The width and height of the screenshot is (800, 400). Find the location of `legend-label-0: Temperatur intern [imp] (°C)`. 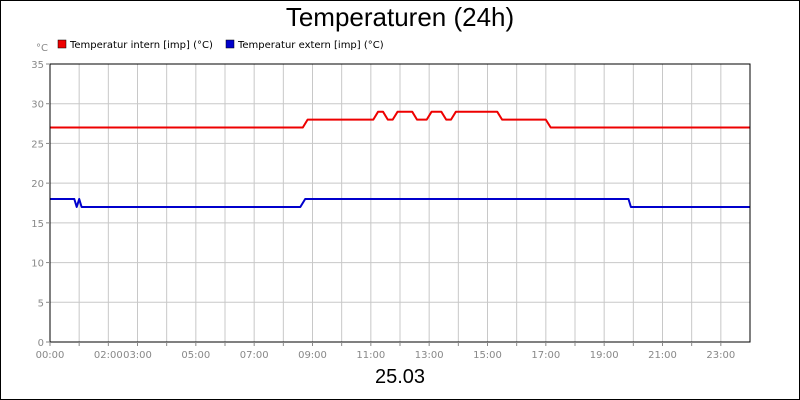

legend-label-0: Temperatur intern [imp] (°C) is located at coordinates (141, 45).